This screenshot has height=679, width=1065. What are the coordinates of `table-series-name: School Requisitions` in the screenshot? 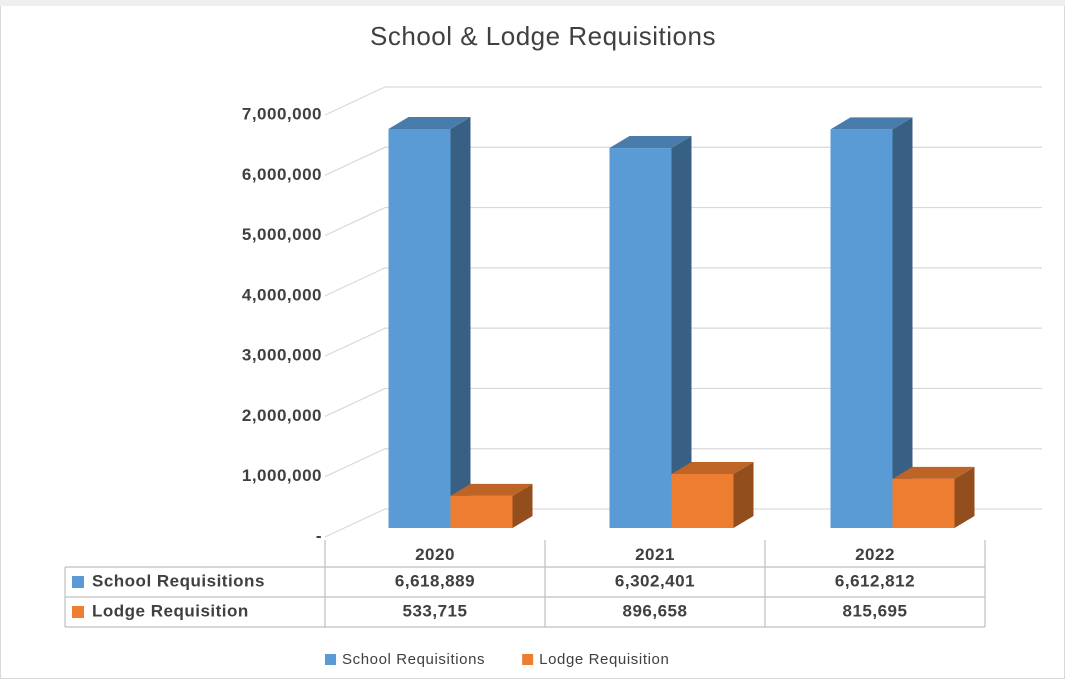 It's located at (178, 580).